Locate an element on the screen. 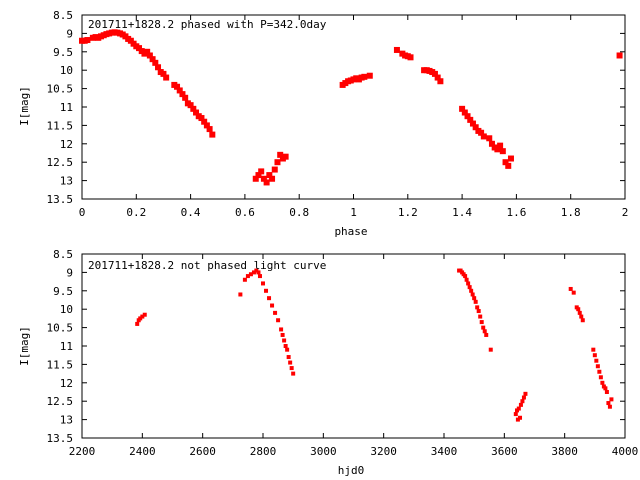 Image resolution: width=640 pixels, height=480 pixels. phased-x-tick-label: 1.8 is located at coordinates (571, 212).